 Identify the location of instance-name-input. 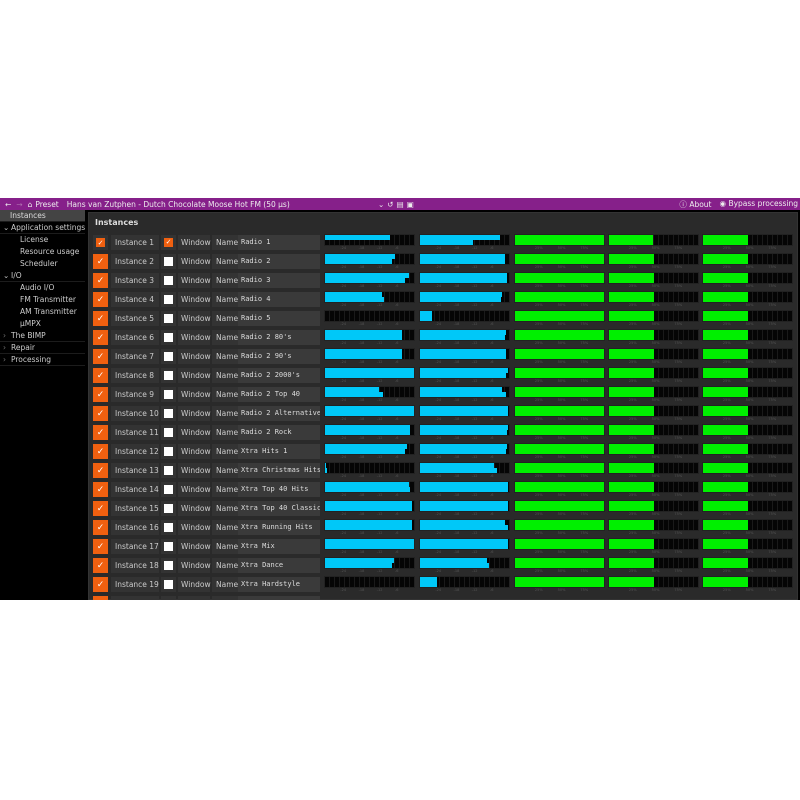
(279, 598).